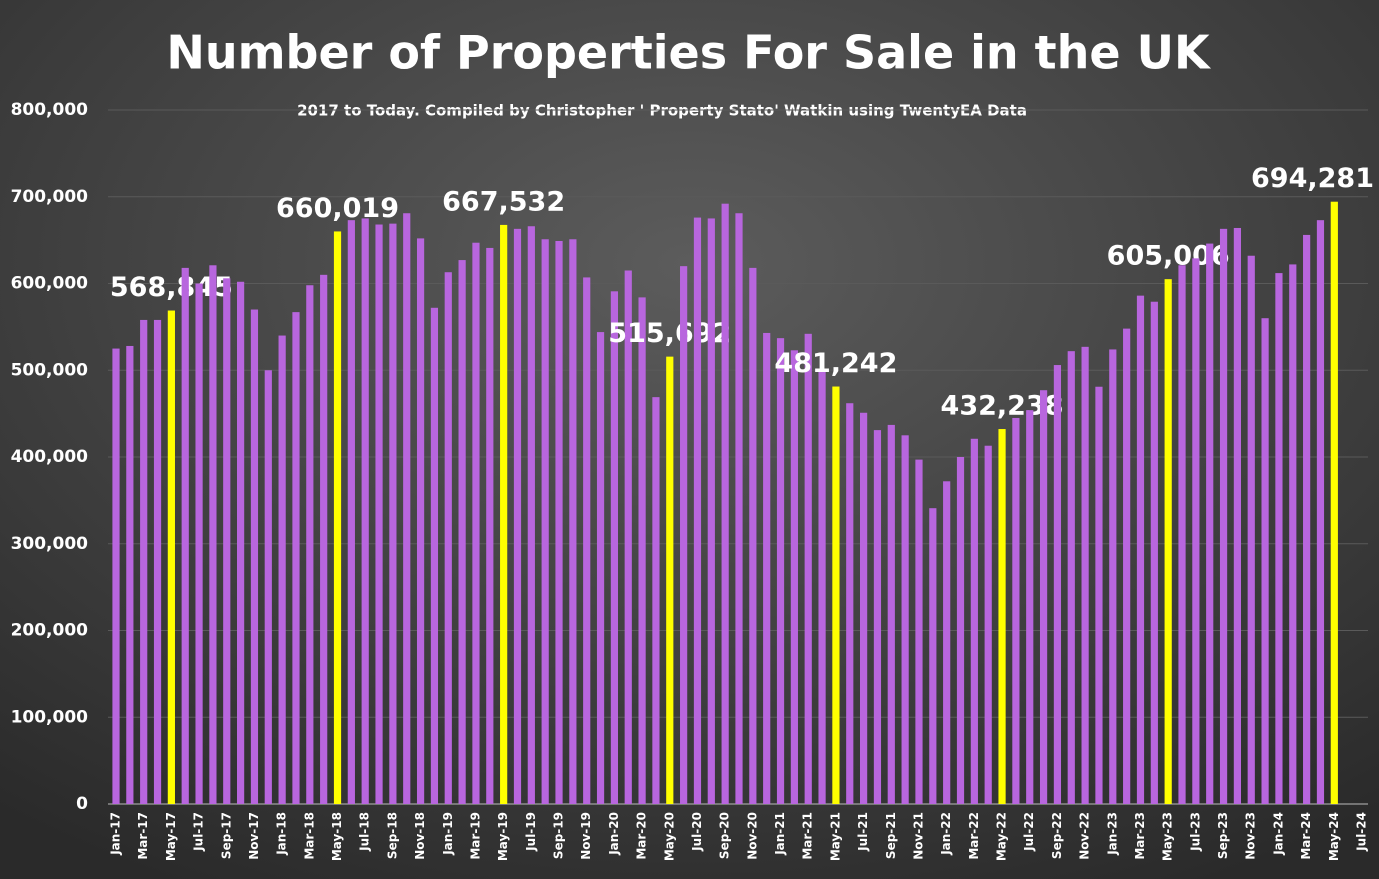  What do you see at coordinates (863, 832) in the screenshot?
I see `x-tick-label: Jul-21` at bounding box center [863, 832].